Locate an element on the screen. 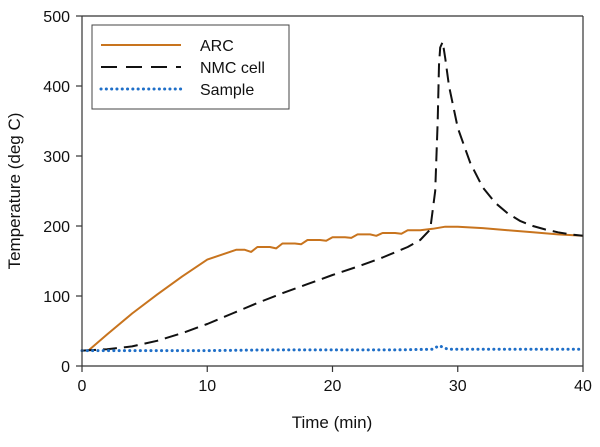 Image resolution: width=600 pixels, height=447 pixels. x-ticks: 0 10 20 30 40 is located at coordinates (335, 380).